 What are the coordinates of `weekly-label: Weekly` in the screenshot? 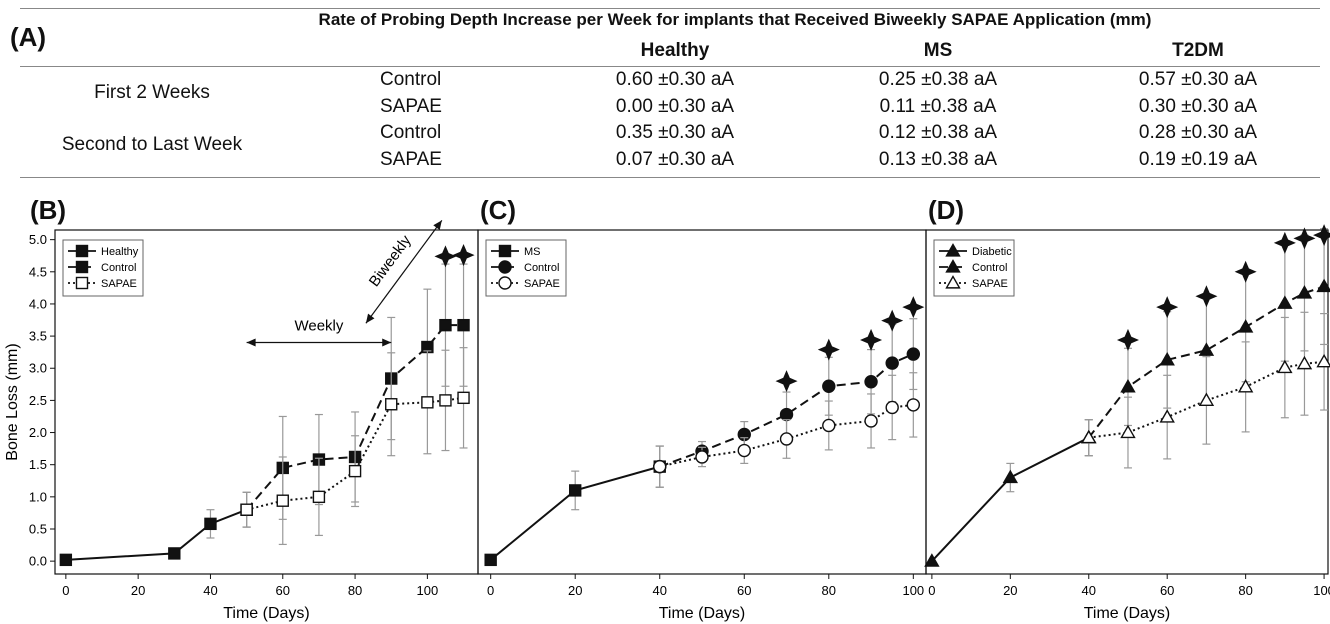 It's located at (318, 326).